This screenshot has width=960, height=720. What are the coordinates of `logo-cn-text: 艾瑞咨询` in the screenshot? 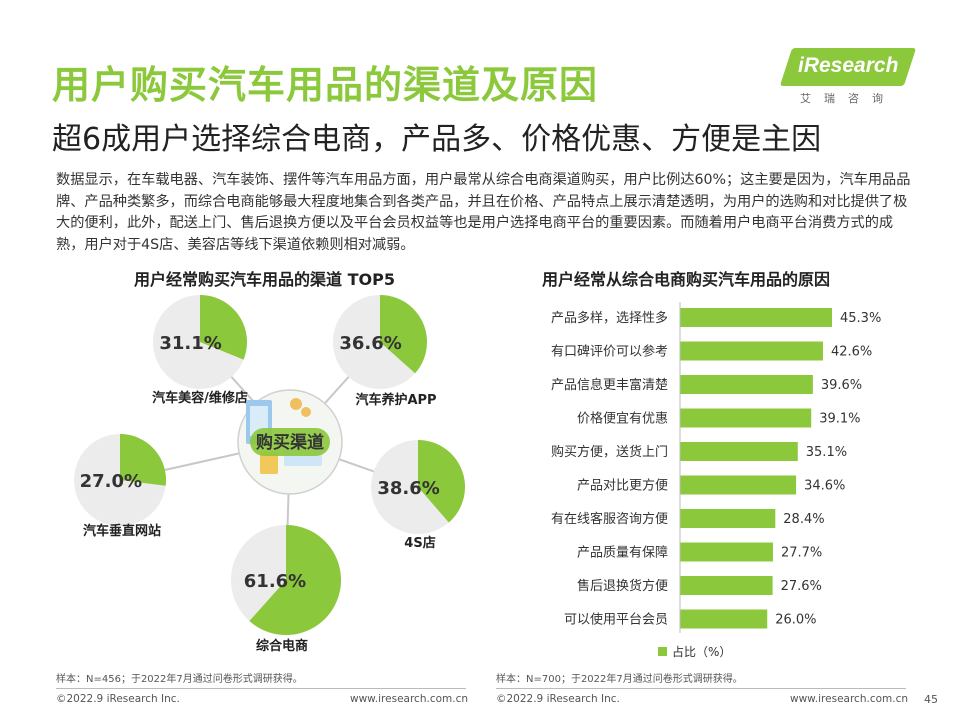 It's located at (848, 98).